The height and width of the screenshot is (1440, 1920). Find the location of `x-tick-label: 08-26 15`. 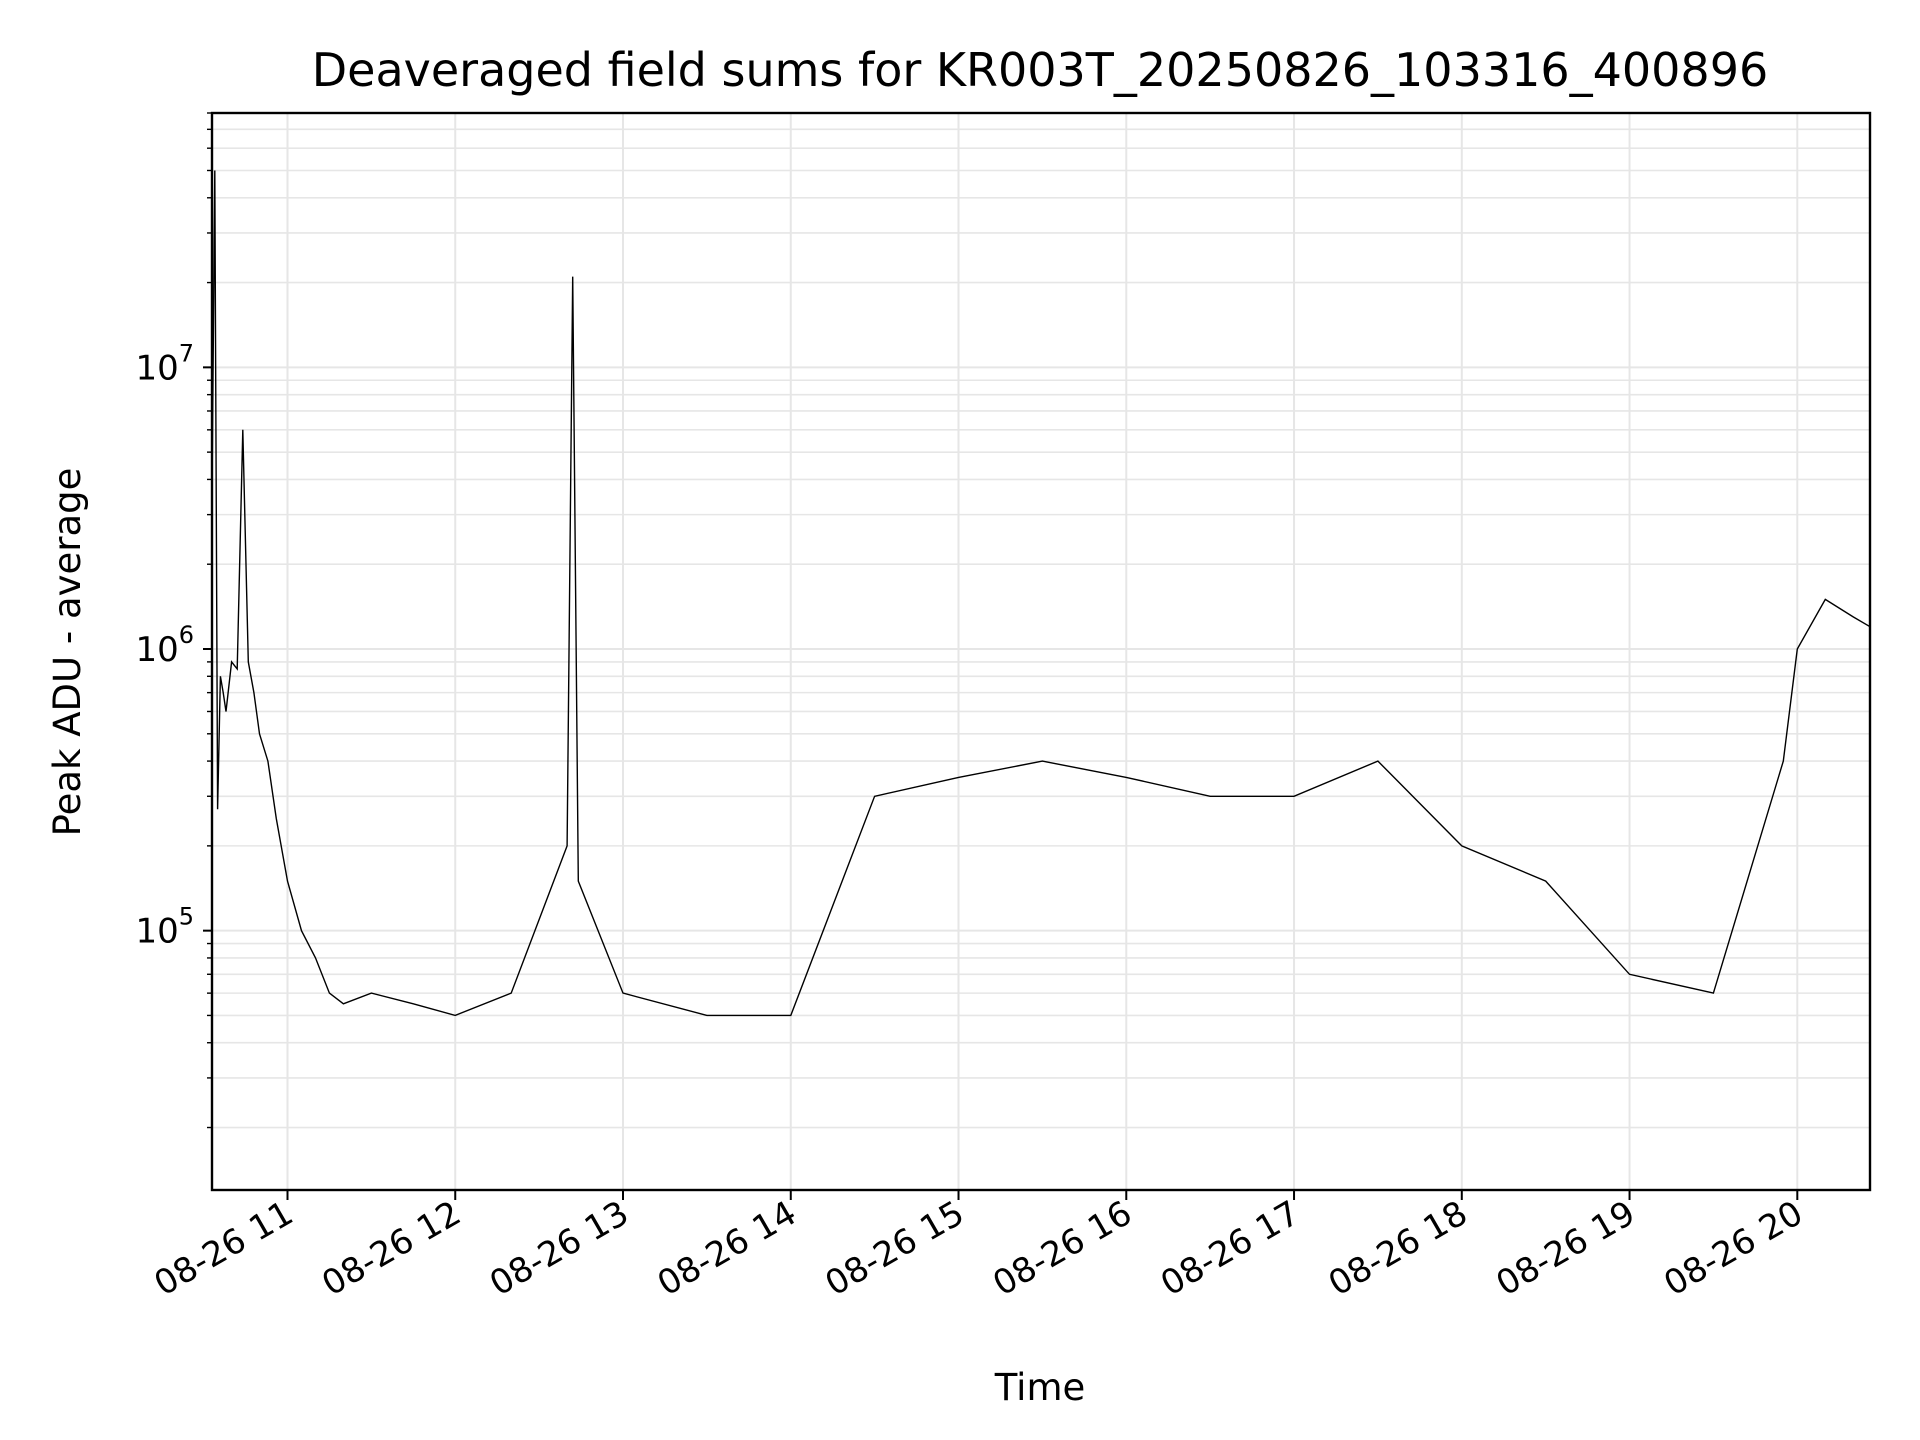

x-tick-label: 08-26 15 is located at coordinates (895, 1248).